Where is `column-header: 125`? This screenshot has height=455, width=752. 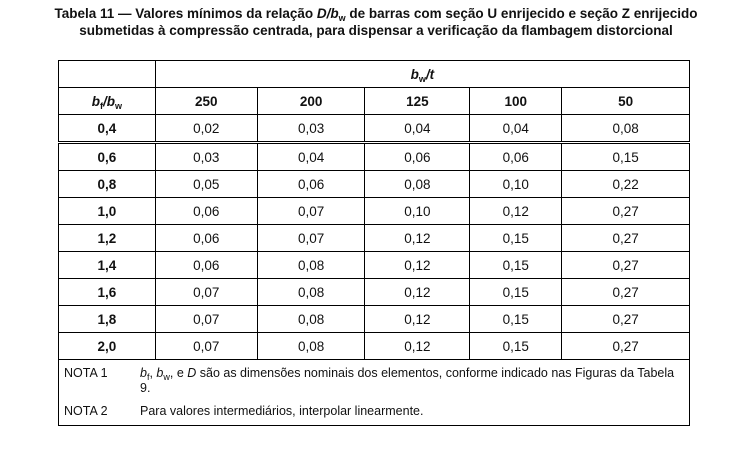 column-header: 125 is located at coordinates (417, 101).